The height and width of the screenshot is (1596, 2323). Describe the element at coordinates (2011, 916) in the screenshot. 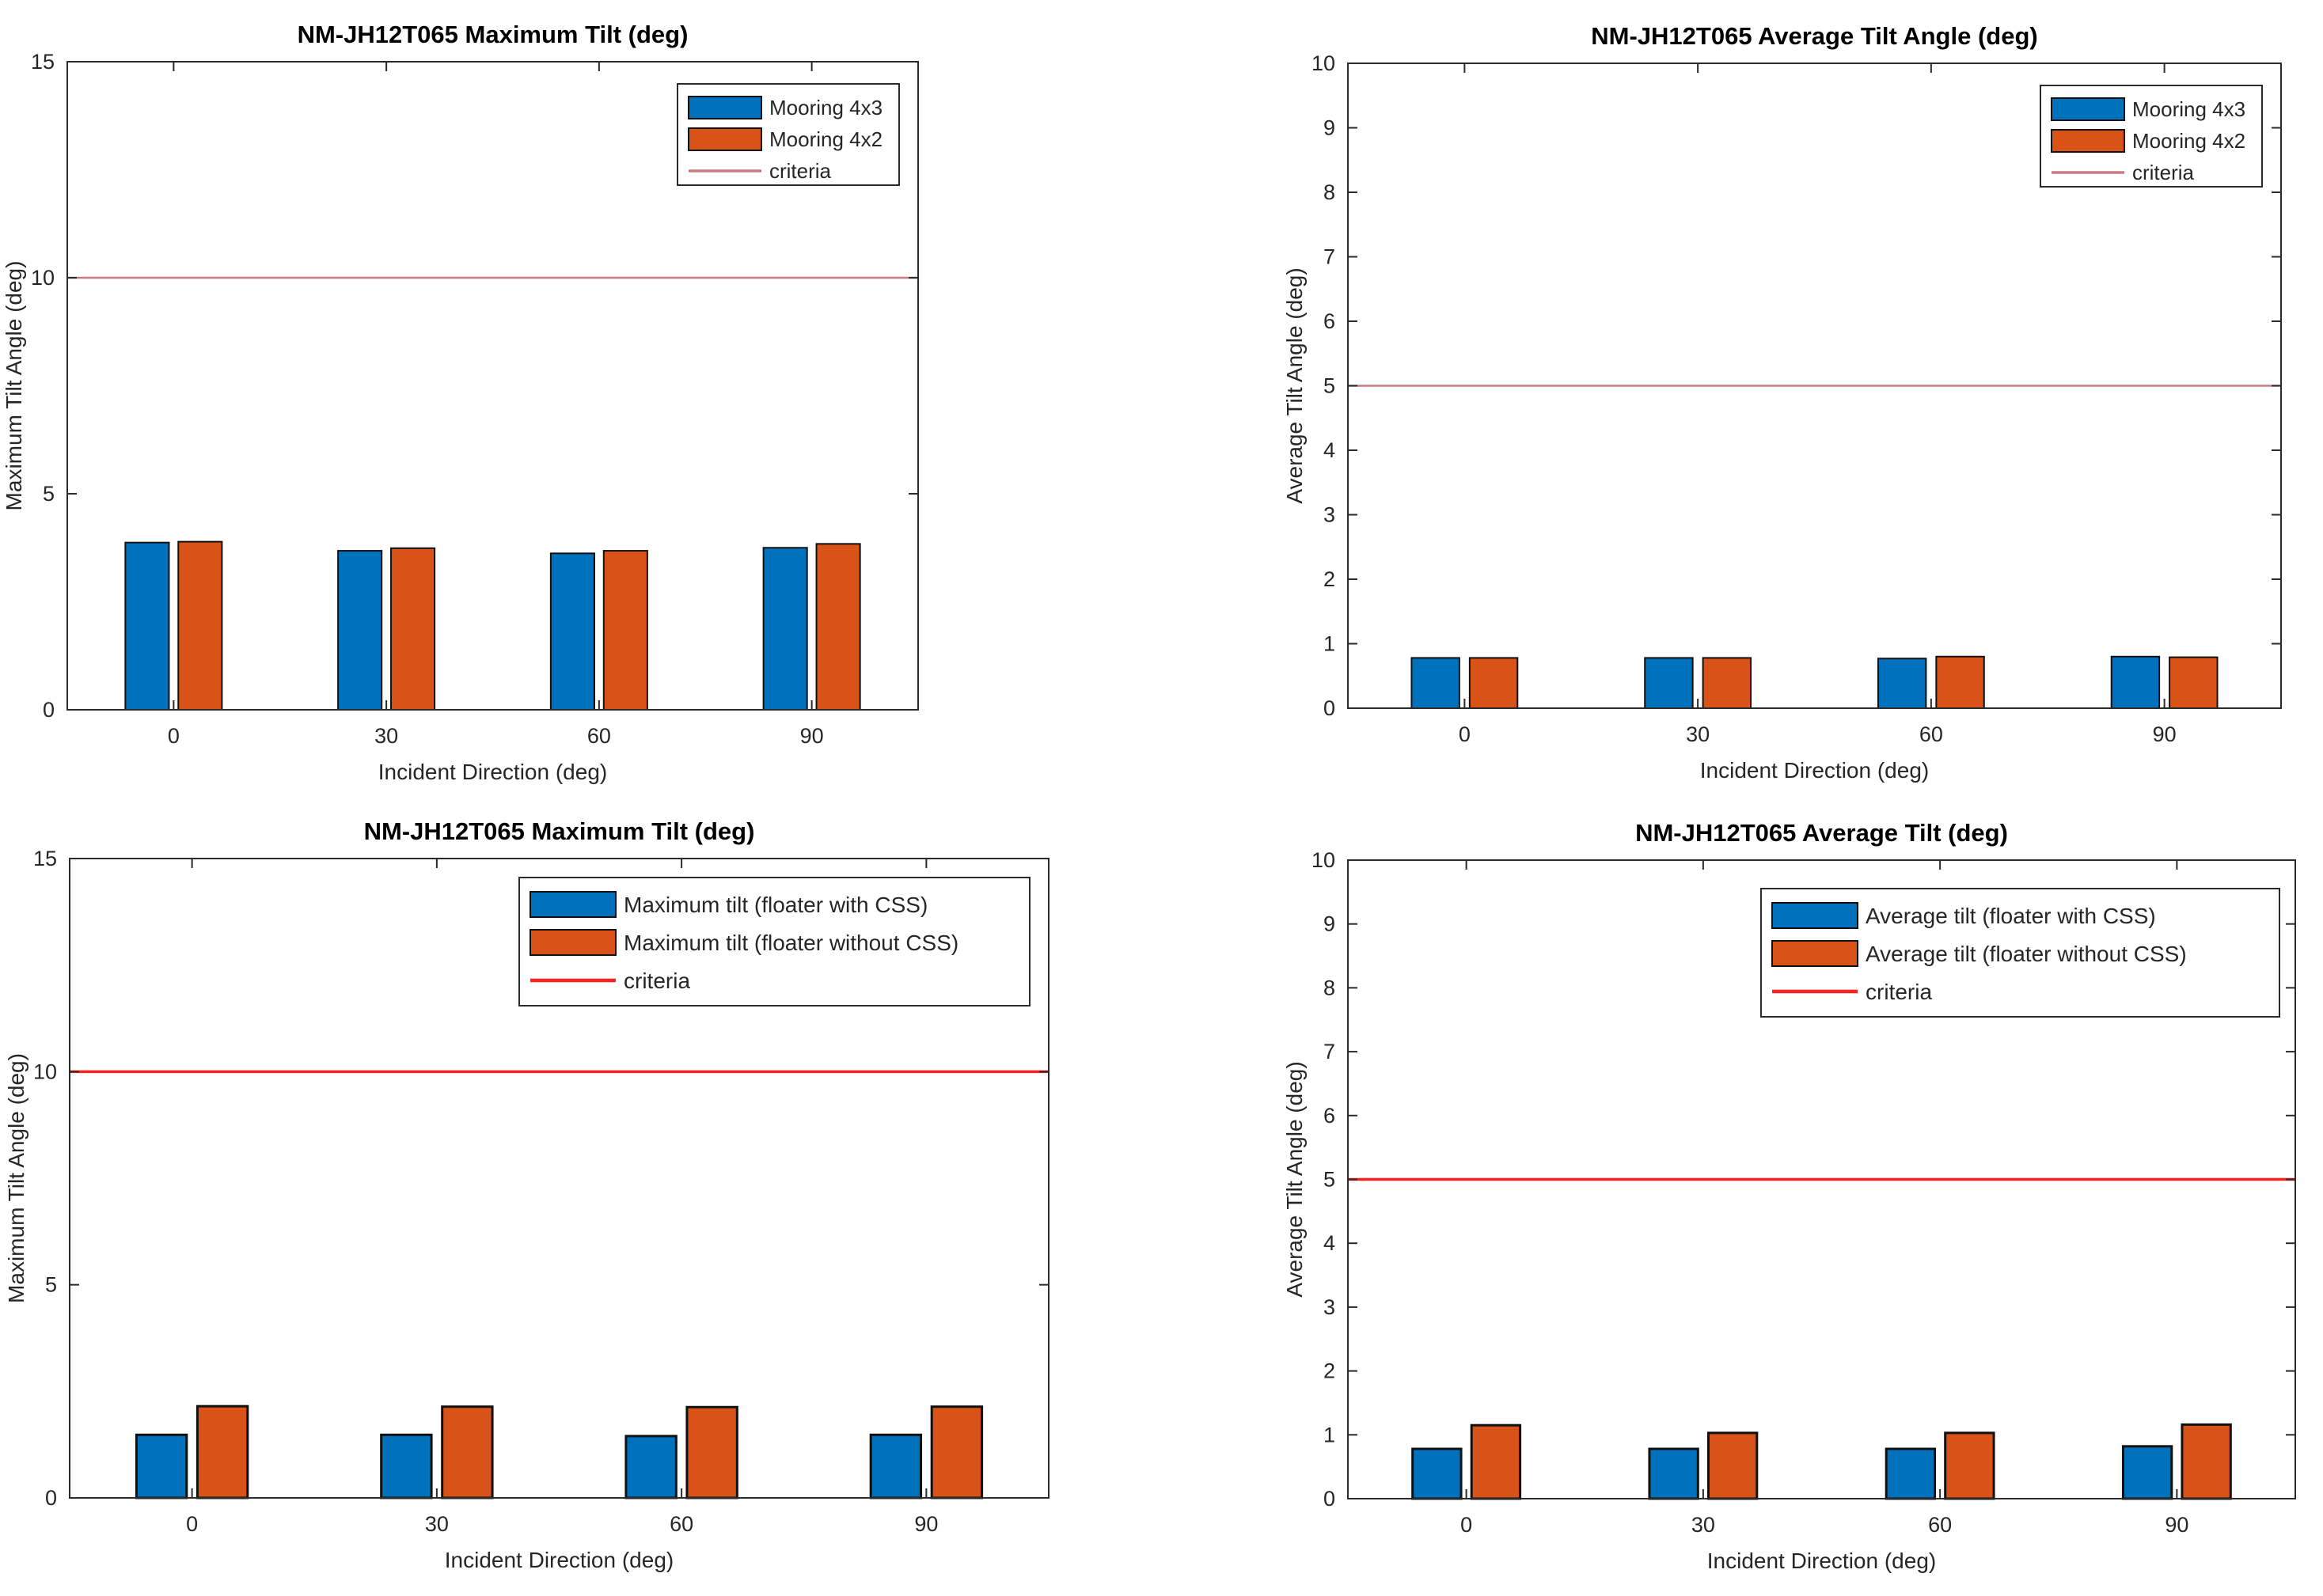

I see `legend-label: Average tilt (floater with CSS)` at that location.